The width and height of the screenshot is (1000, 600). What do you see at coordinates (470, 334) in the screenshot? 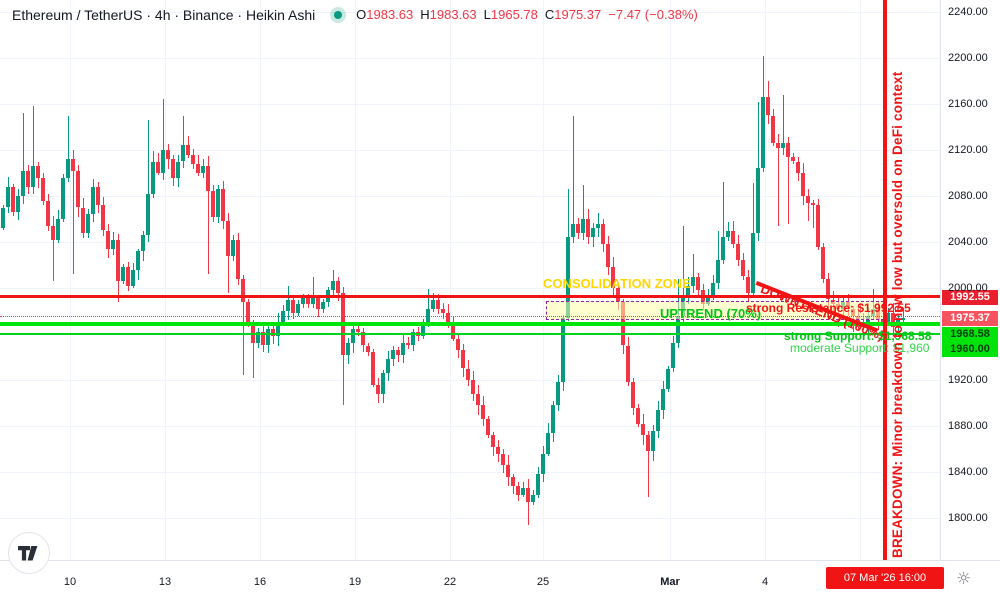
I see `moderate-support-line` at bounding box center [470, 334].